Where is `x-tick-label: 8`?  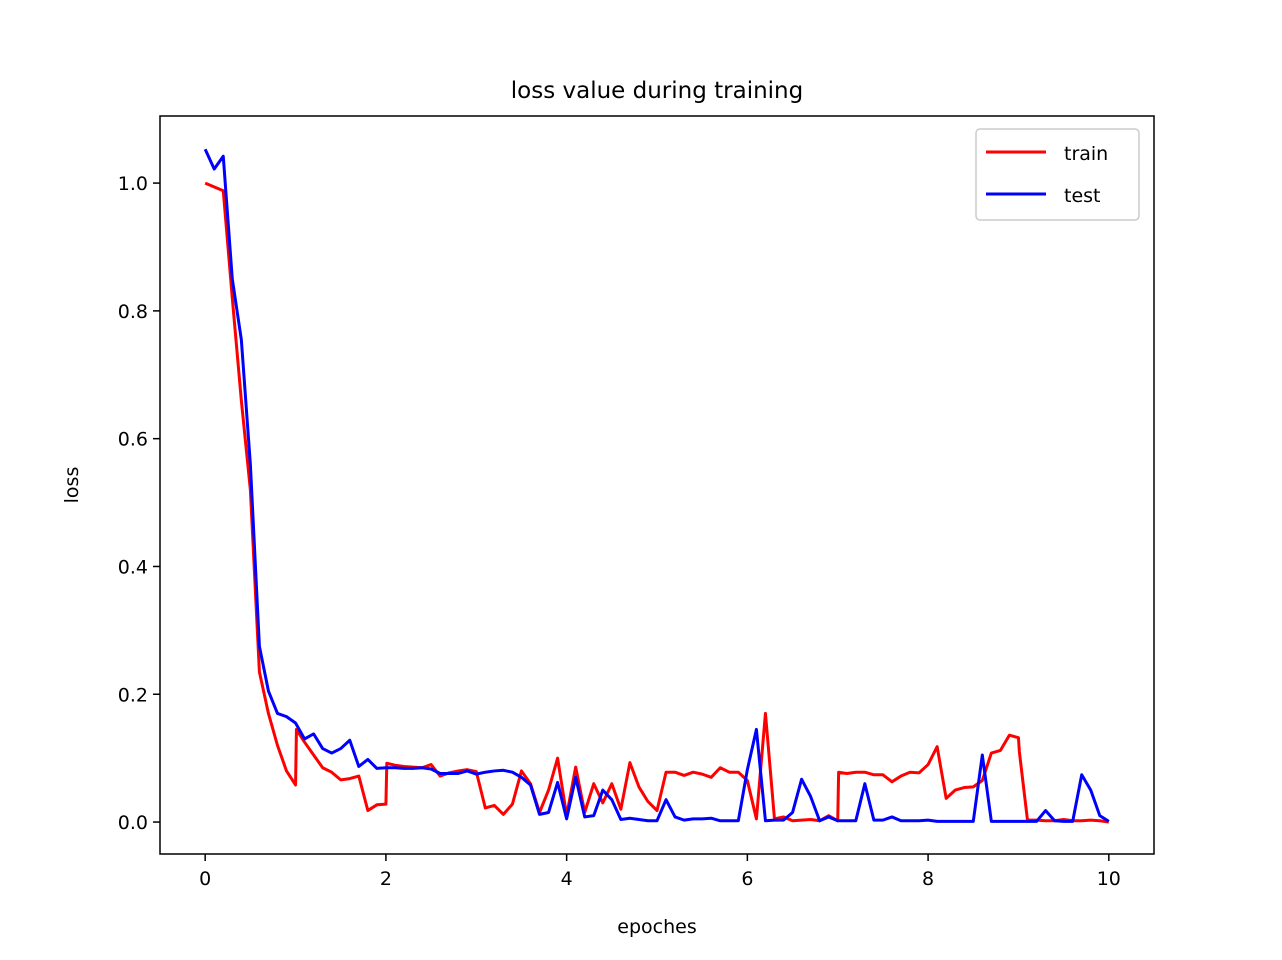
x-tick-label: 8 is located at coordinates (928, 879).